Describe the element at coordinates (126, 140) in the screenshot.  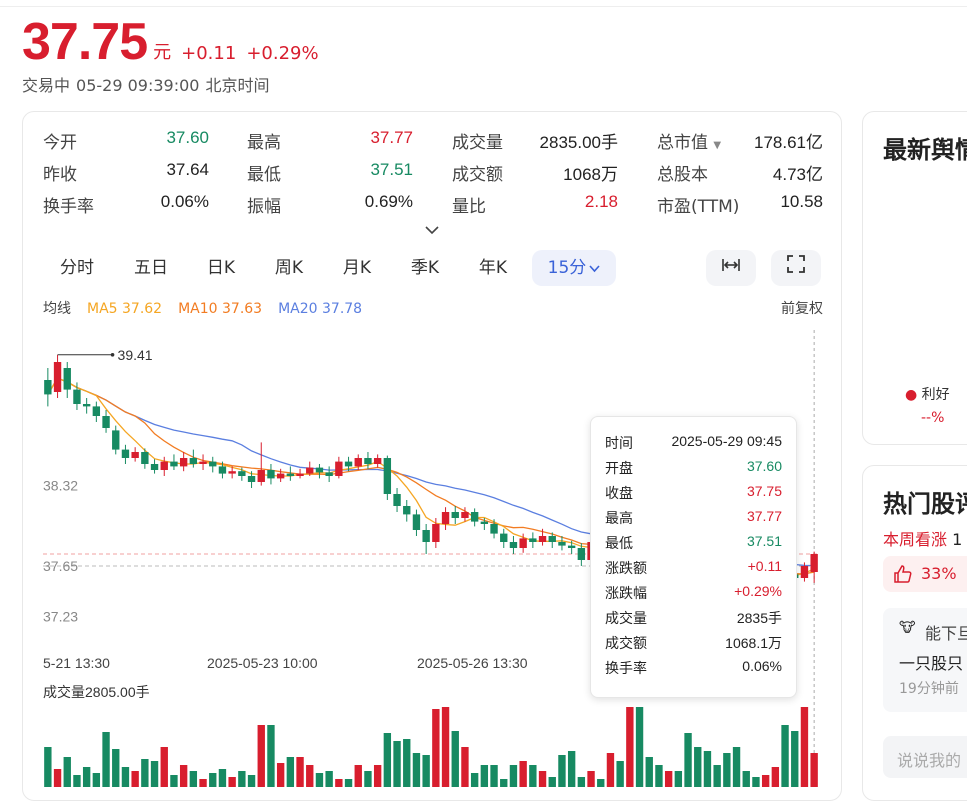
I see `stat-open: 今开 37.60` at that location.